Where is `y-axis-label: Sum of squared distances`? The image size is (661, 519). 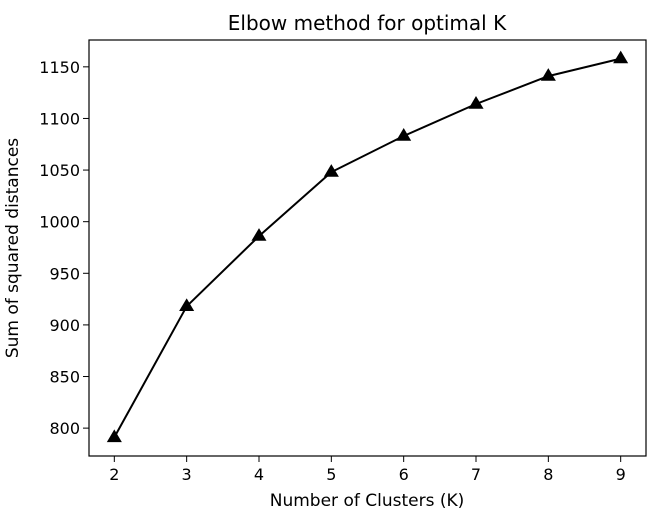 y-axis-label: Sum of squared distances is located at coordinates (13, 248).